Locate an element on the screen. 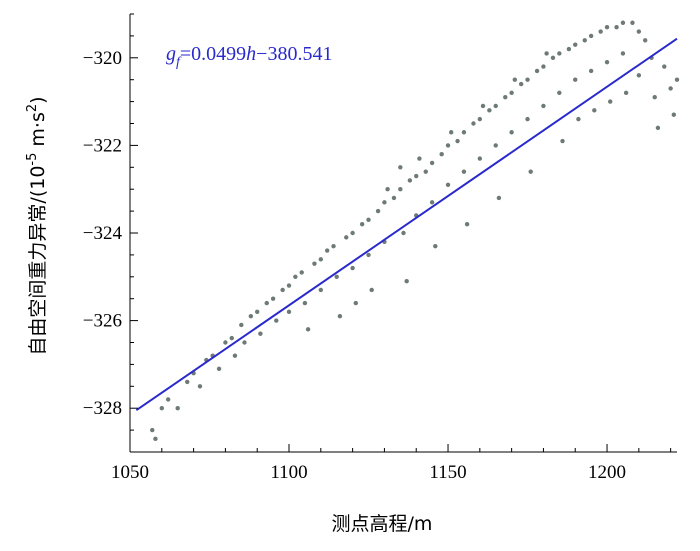  y-tick-label: −324 is located at coordinates (103, 233).